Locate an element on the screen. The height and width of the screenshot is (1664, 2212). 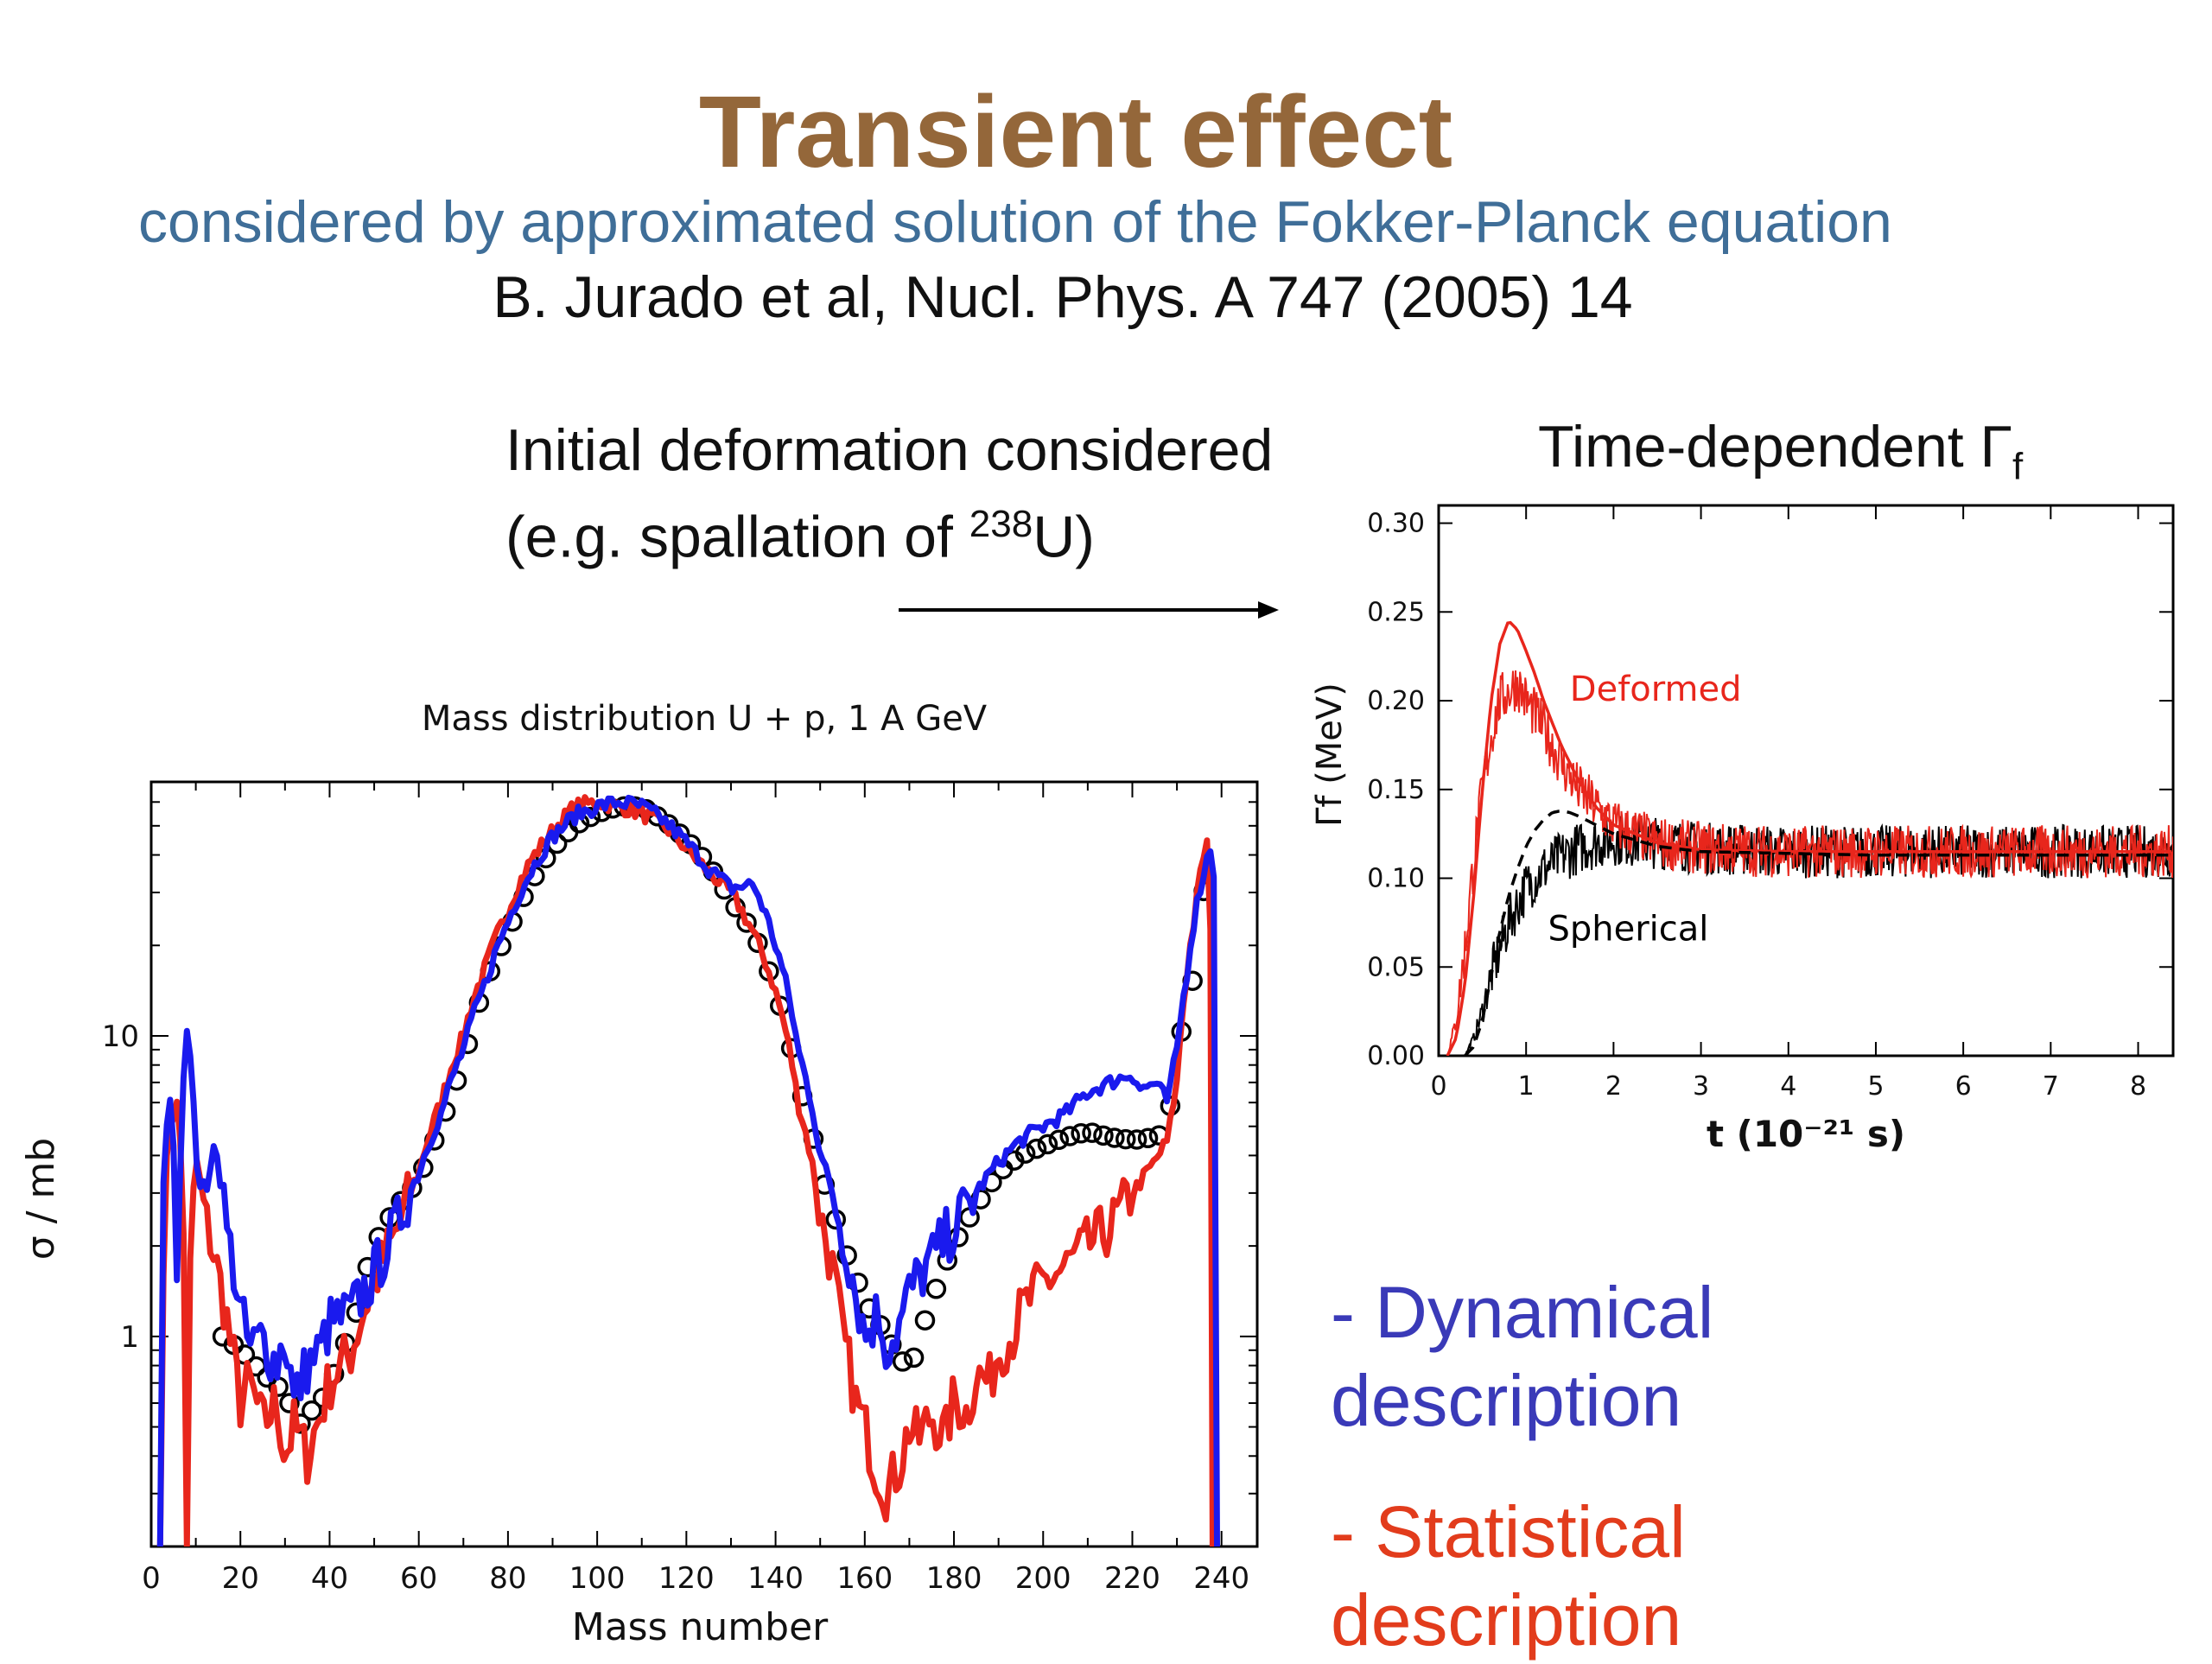
annotation-spherical: Spherical is located at coordinates (1628, 929).